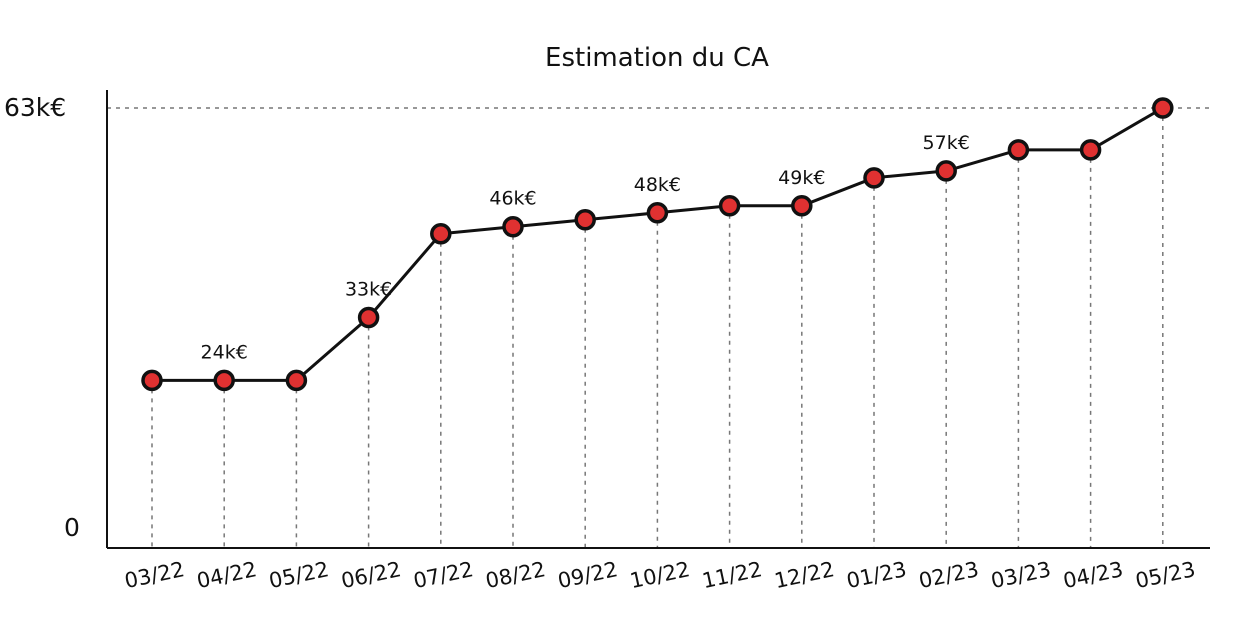  I want to click on x-tick-label: 06/22, so click(371, 575).